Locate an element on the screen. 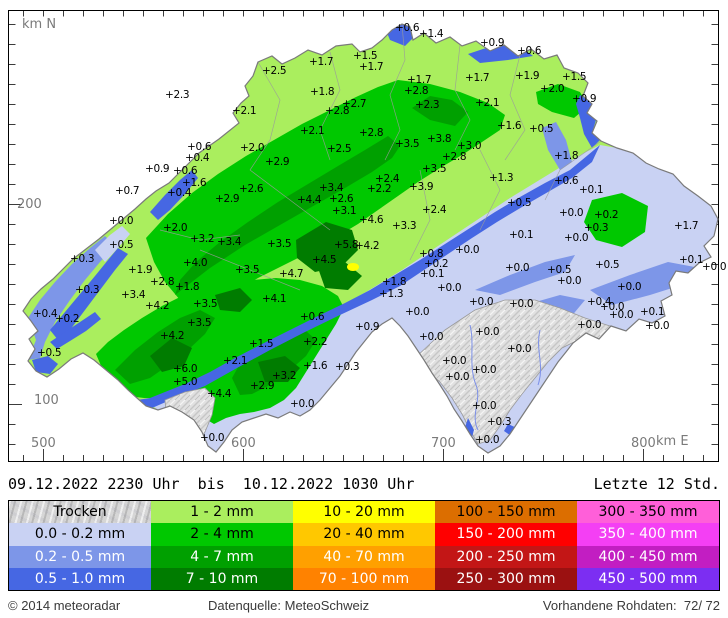 The height and width of the screenshot is (618, 728). legend-cell: 0.0 - 0.2 mm is located at coordinates (80, 534).